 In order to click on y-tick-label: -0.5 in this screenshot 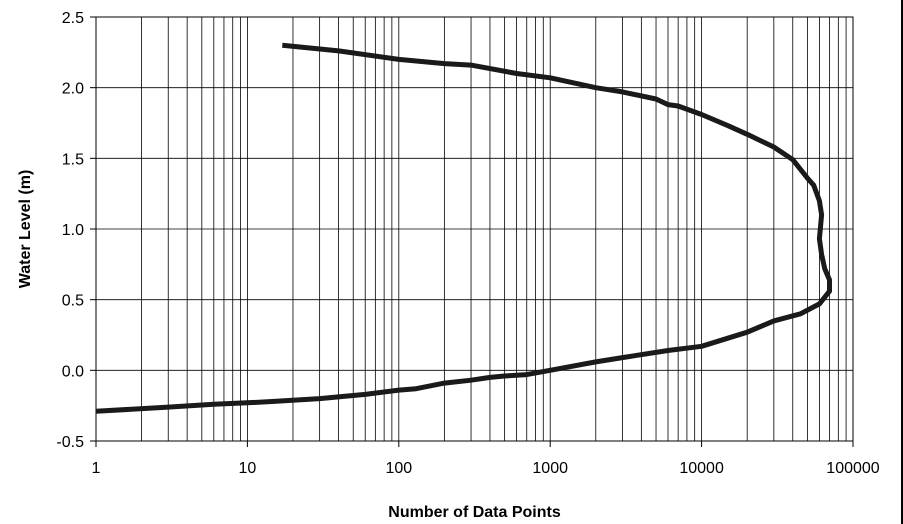, I will do `click(70, 442)`.